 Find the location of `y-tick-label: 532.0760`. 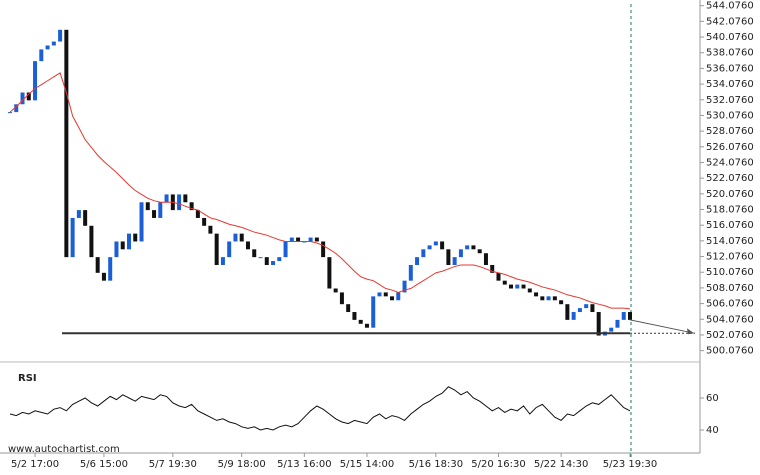

y-tick-label: 532.0760 is located at coordinates (730, 100).